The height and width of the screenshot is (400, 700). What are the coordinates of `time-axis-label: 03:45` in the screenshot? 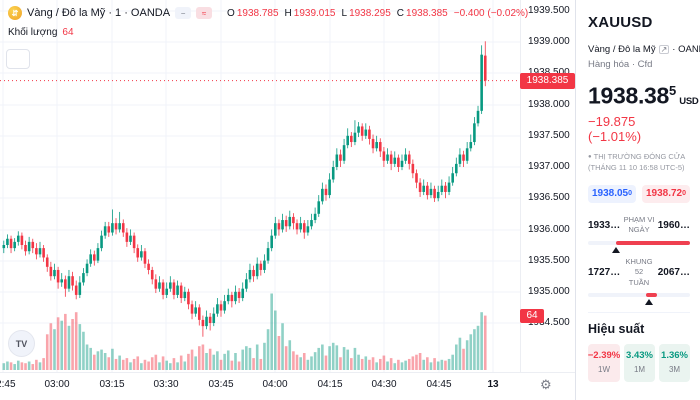 It's located at (221, 384).